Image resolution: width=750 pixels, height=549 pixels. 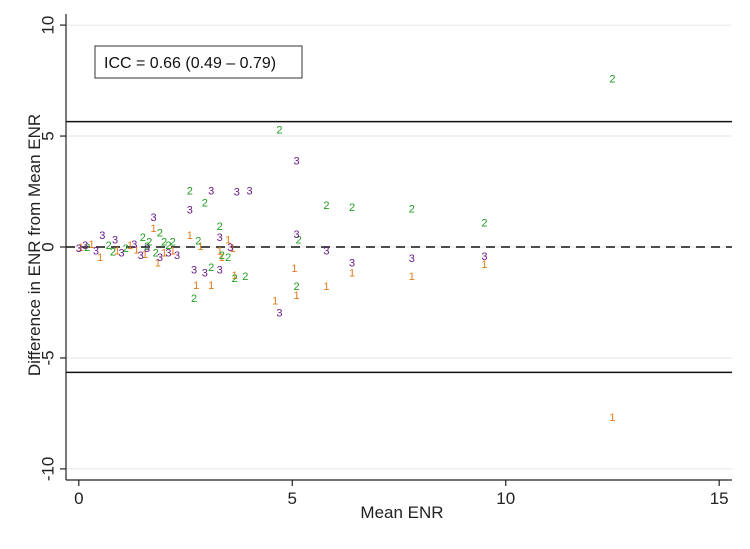 I want to click on series-2-point-0: 2, so click(x=87, y=248).